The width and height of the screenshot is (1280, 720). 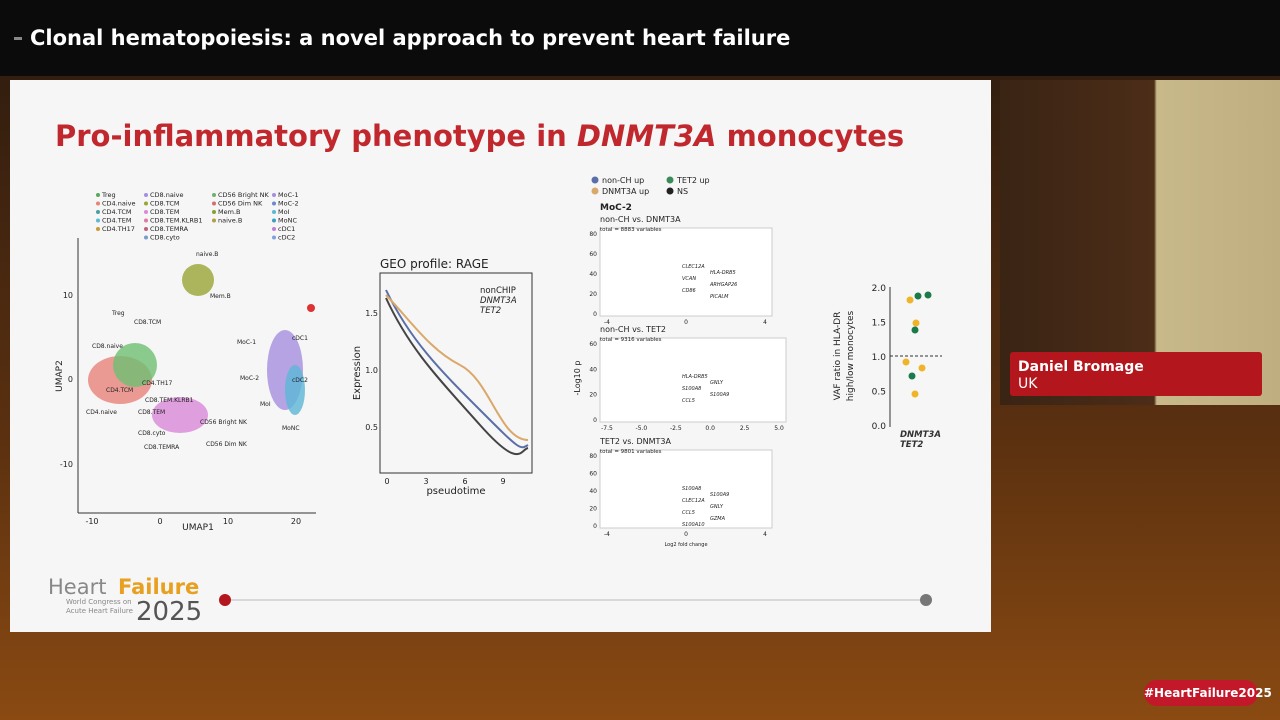 What do you see at coordinates (926, 600) in the screenshot?
I see `progress-end` at bounding box center [926, 600].